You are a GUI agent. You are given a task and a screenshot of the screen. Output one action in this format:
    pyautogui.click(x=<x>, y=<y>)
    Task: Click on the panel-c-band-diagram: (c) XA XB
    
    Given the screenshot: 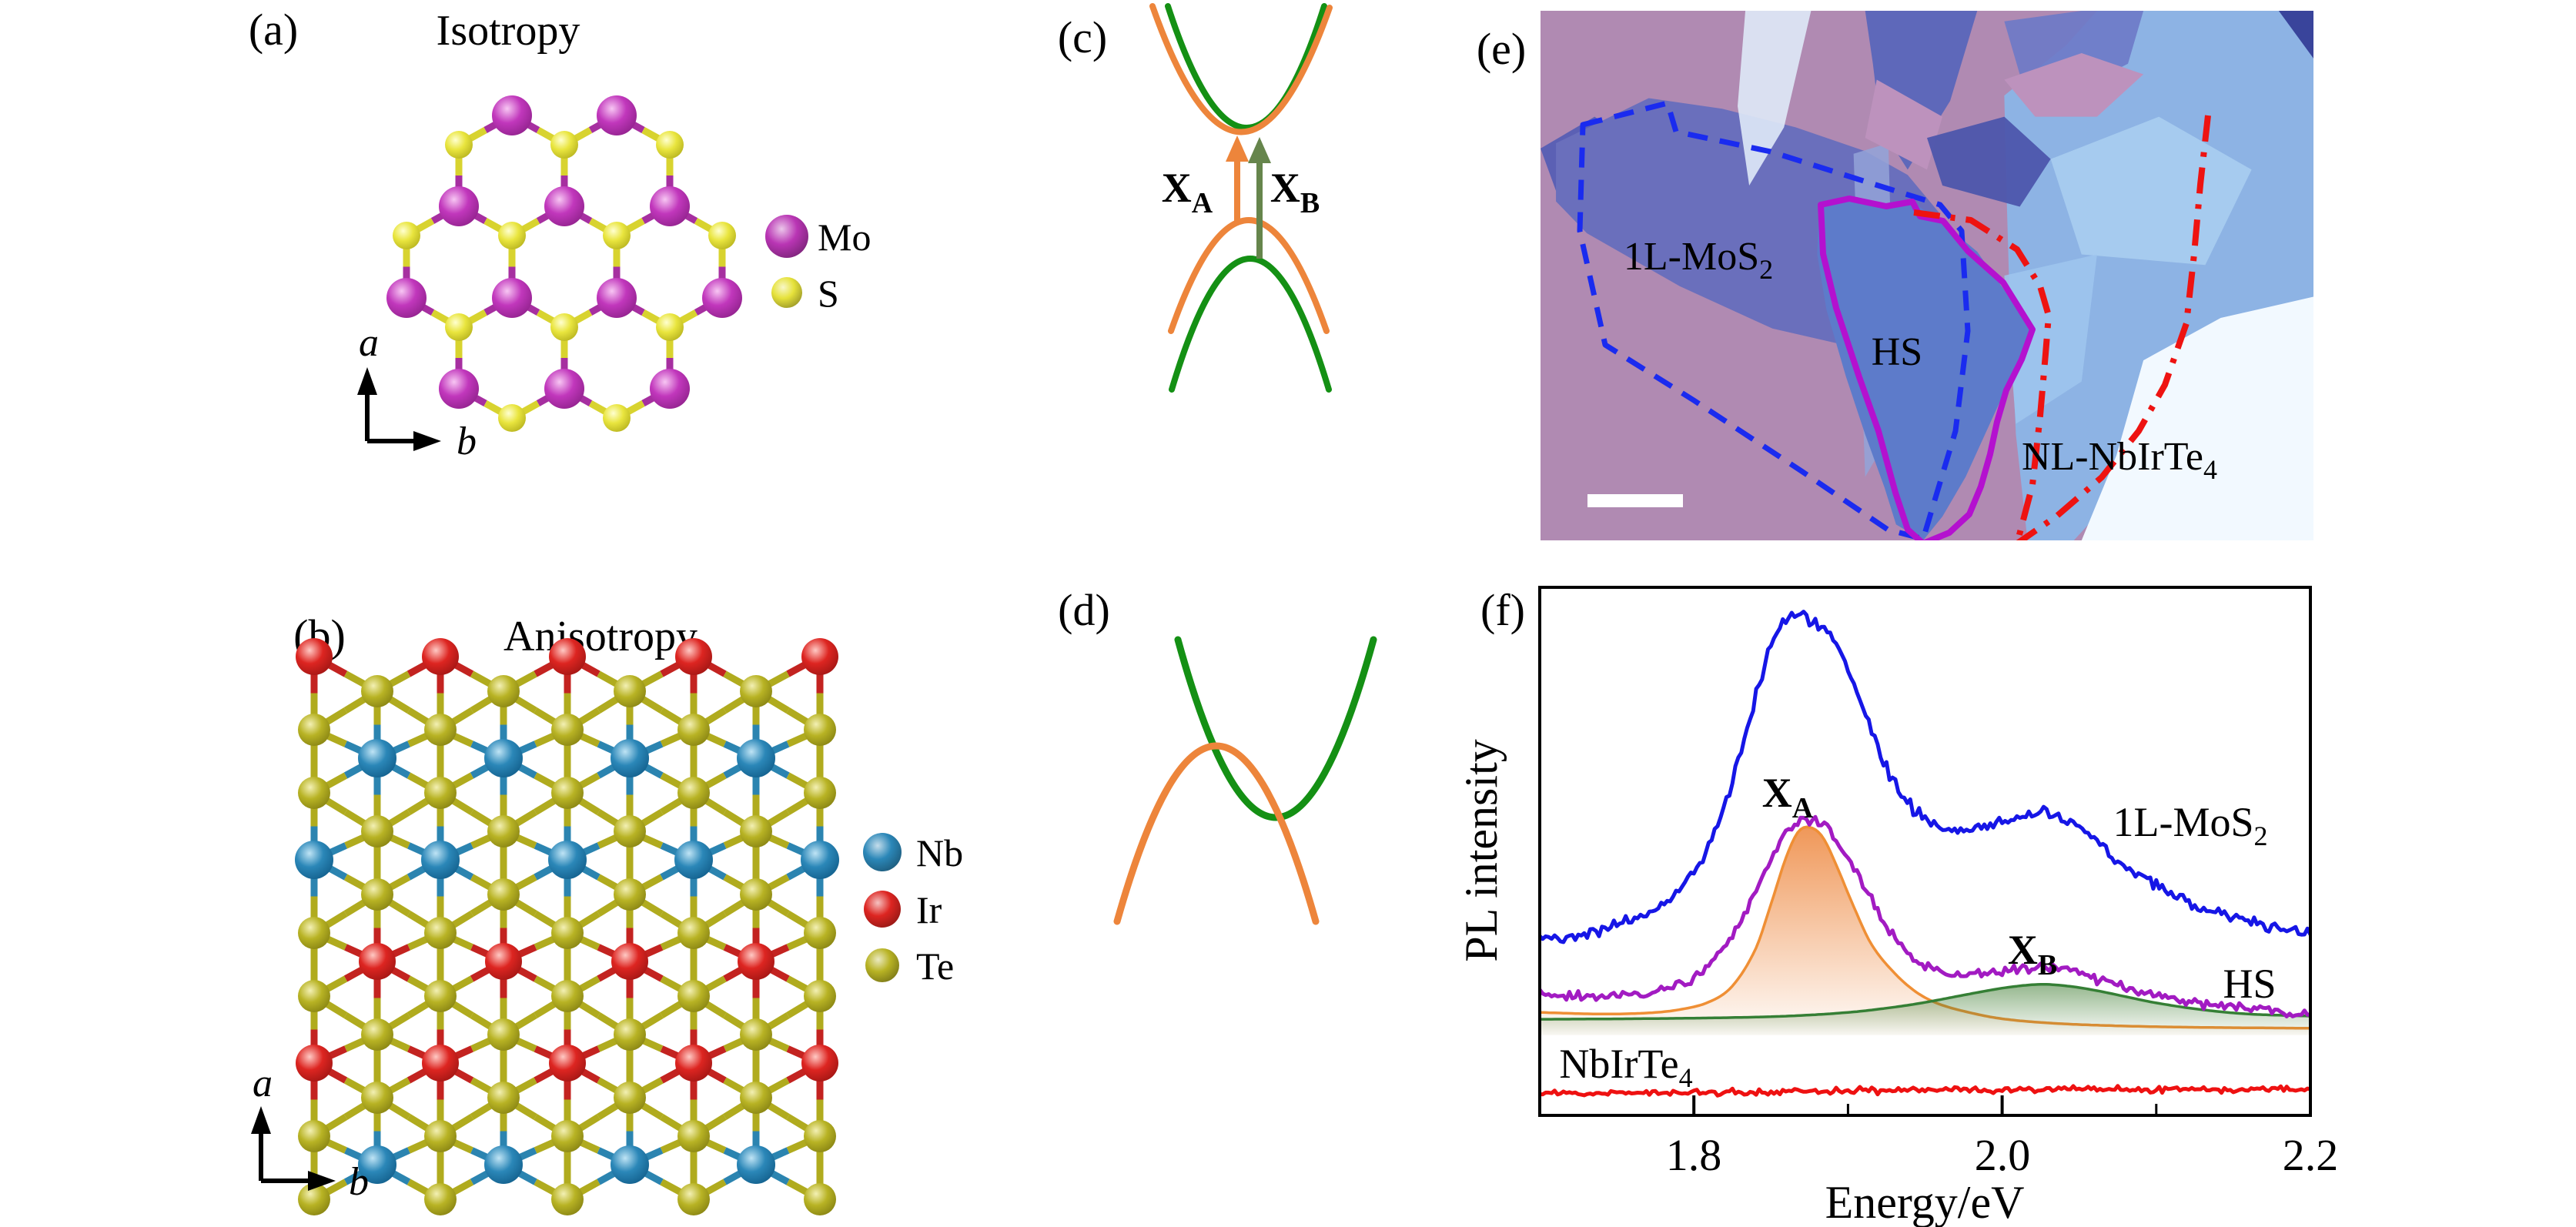 What is the action you would take?
    pyautogui.click(x=1195, y=198)
    